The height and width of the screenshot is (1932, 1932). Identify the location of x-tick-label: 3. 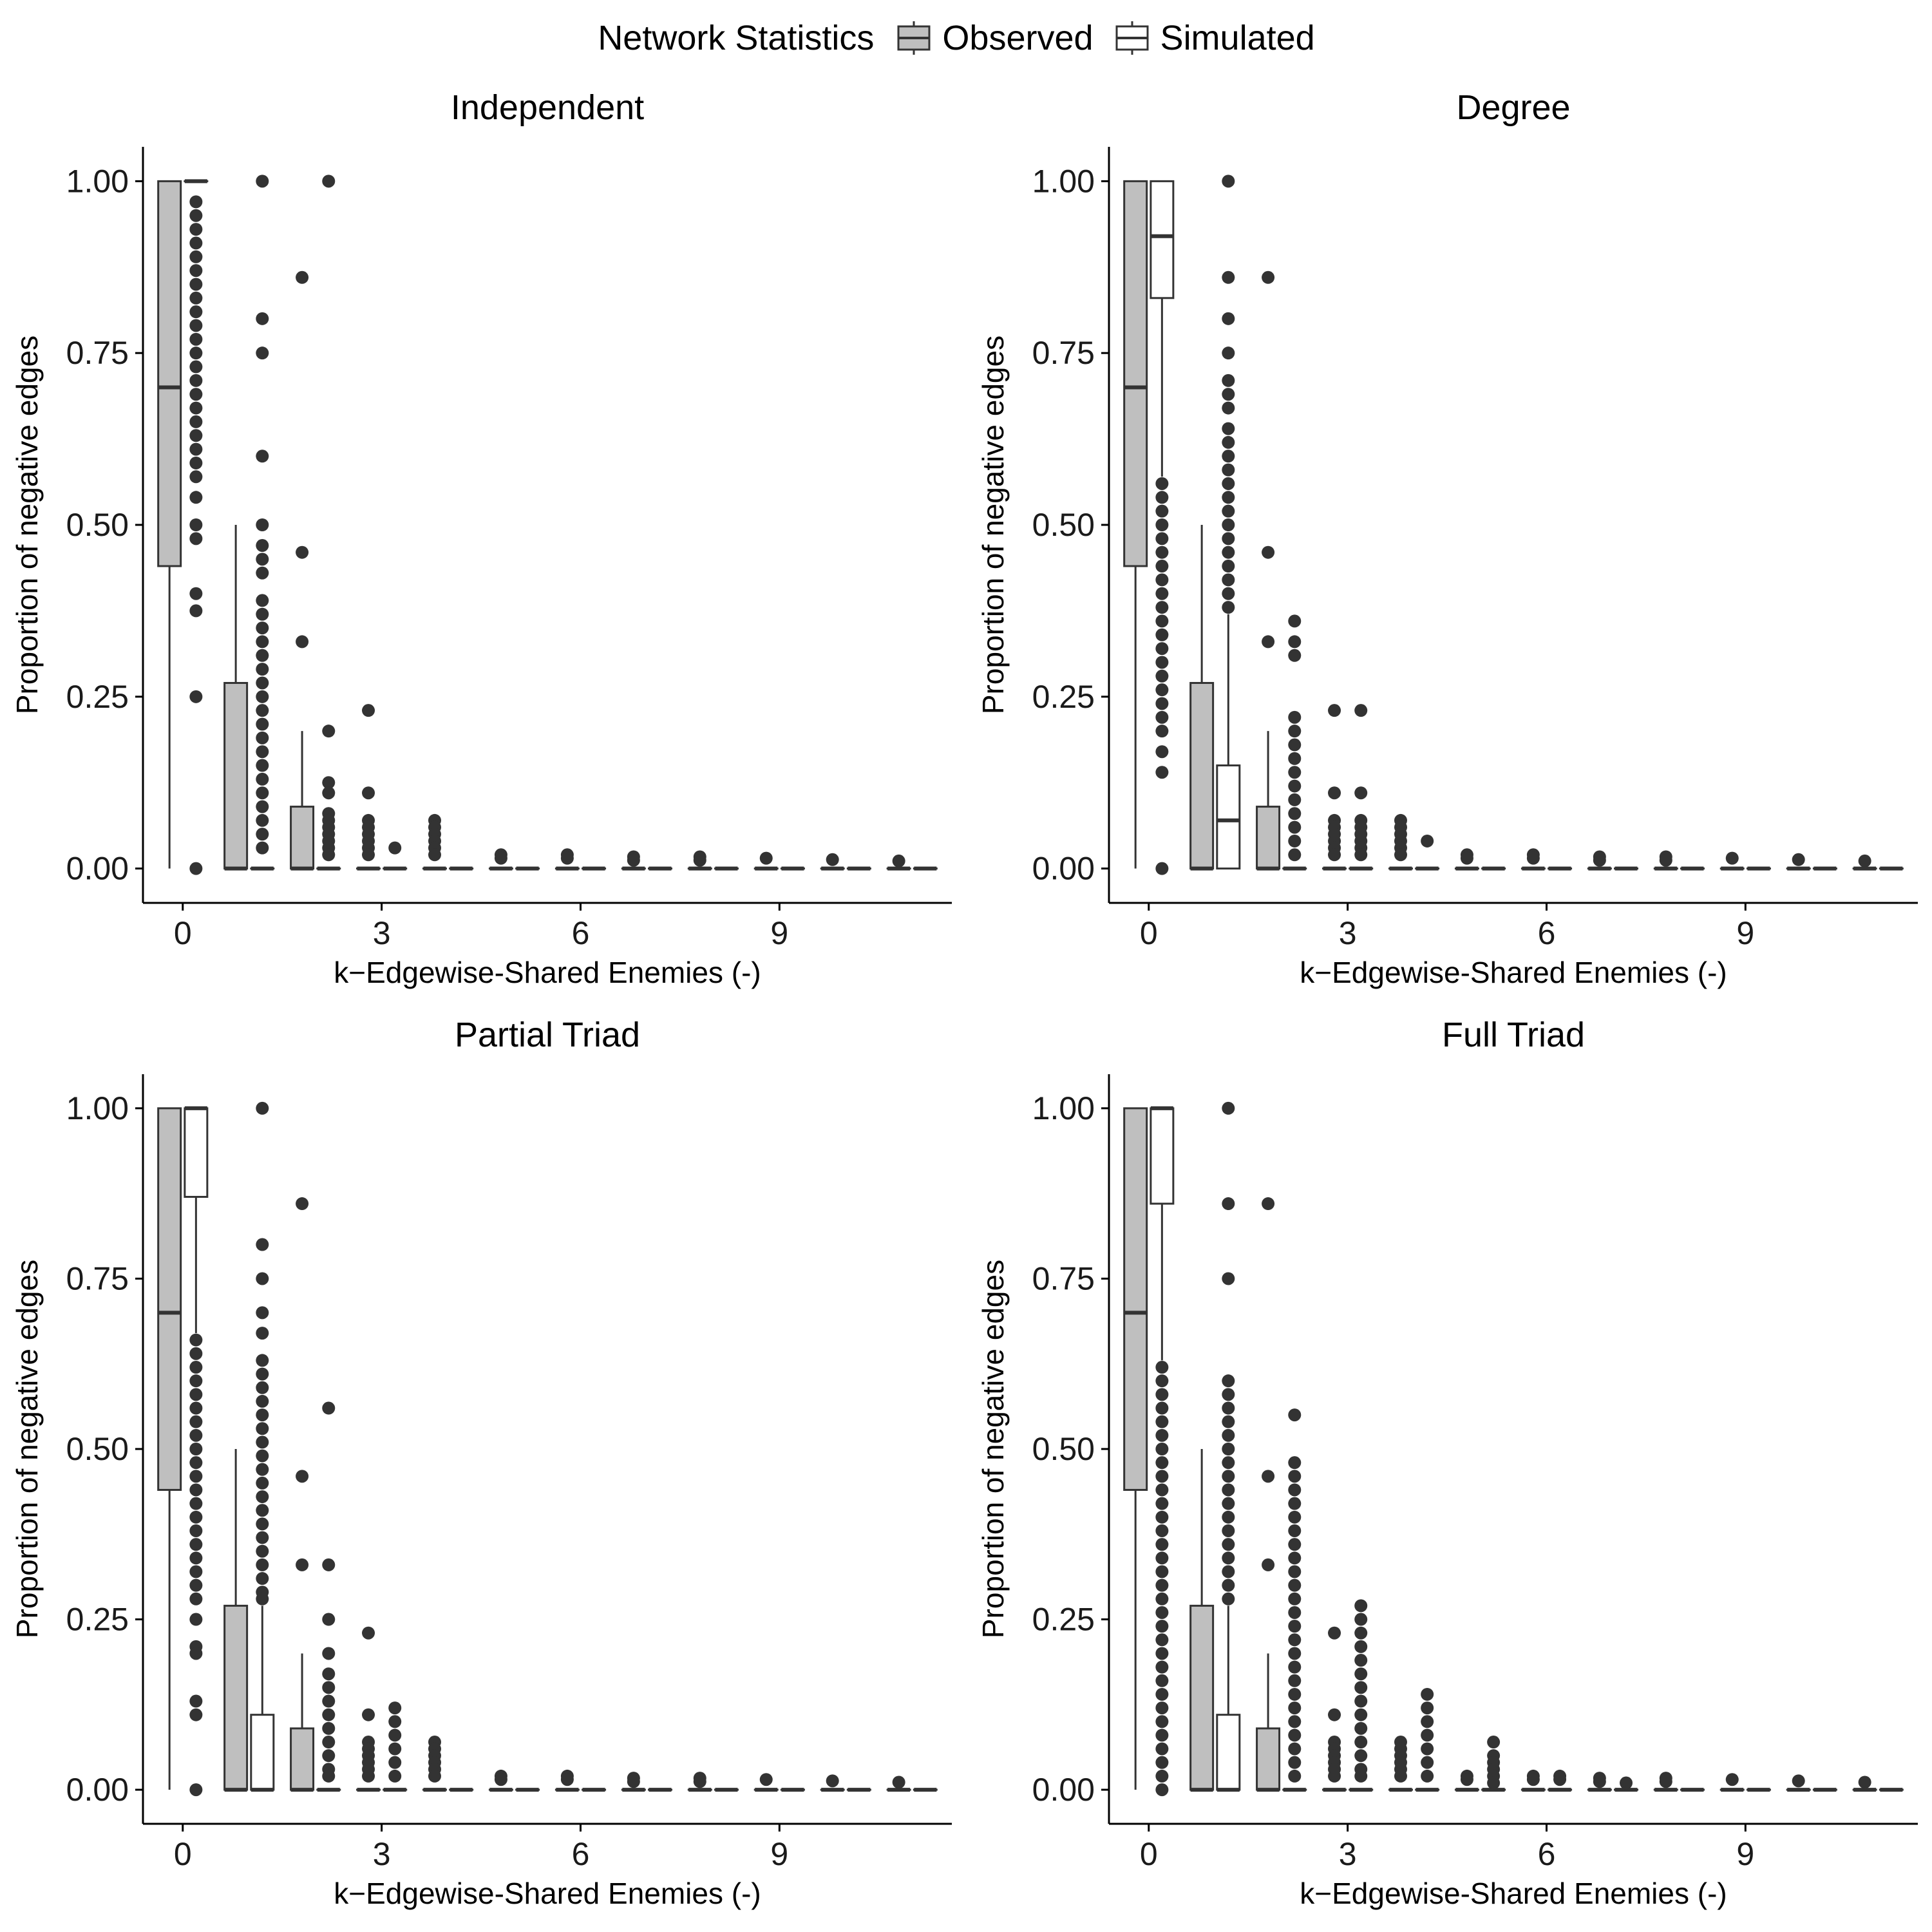
(382, 1854).